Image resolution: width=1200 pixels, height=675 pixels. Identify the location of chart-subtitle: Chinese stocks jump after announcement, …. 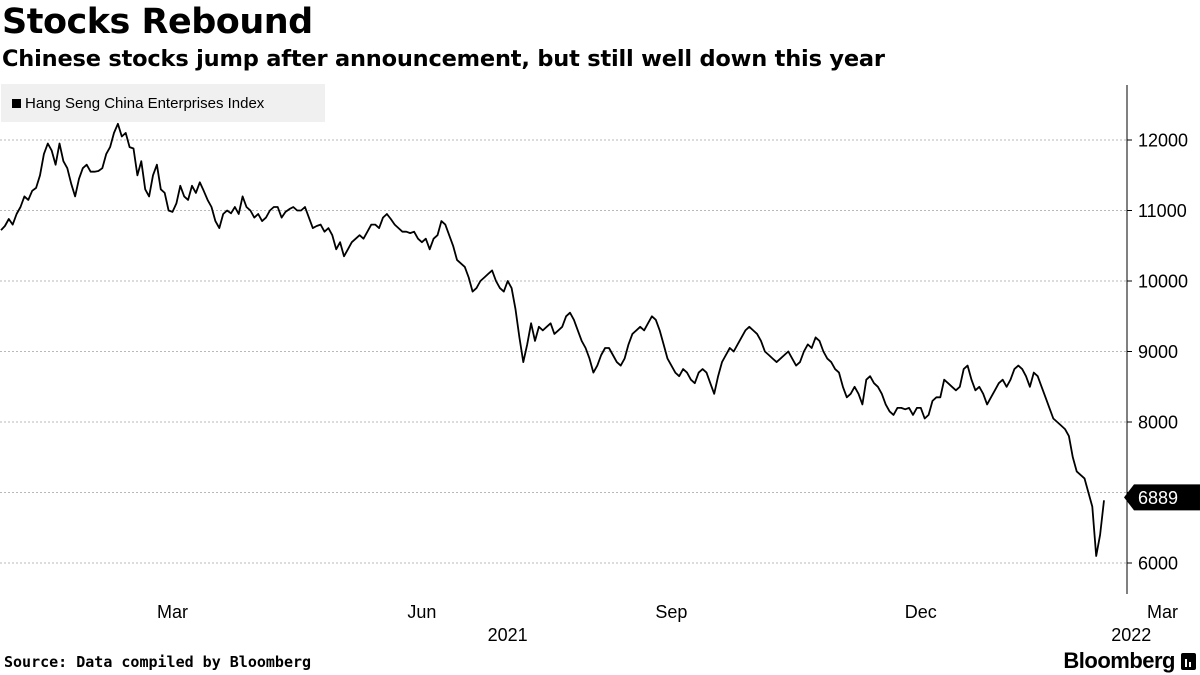
(443, 59).